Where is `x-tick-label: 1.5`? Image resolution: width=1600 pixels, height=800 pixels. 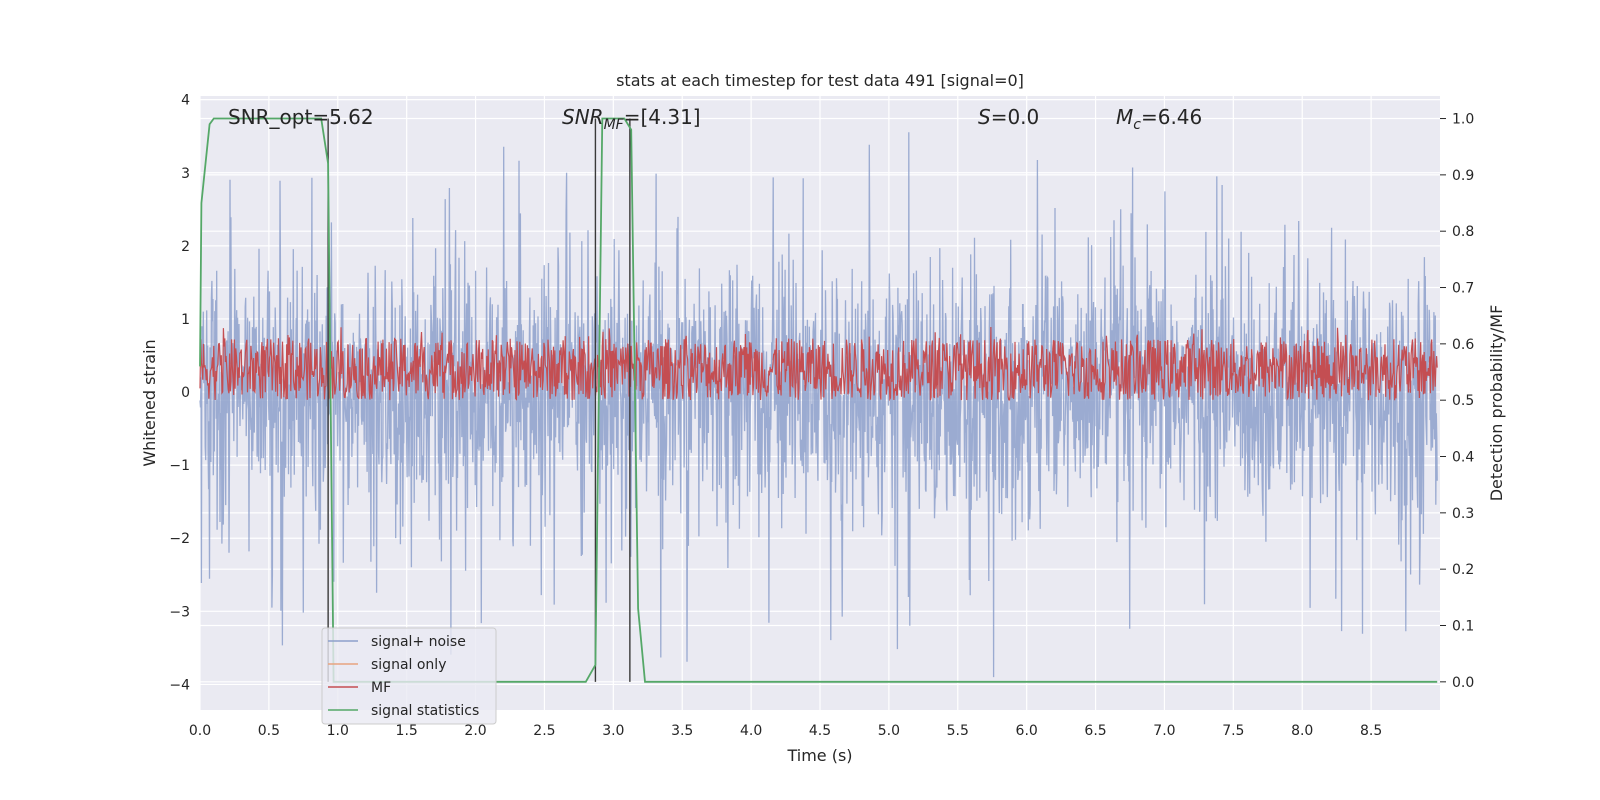
x-tick-label: 1.5 is located at coordinates (407, 731).